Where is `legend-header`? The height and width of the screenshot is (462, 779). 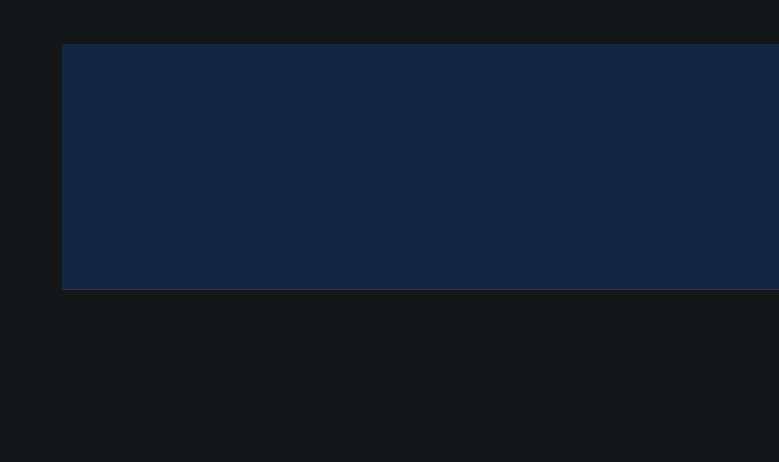
legend-header is located at coordinates (389, 325).